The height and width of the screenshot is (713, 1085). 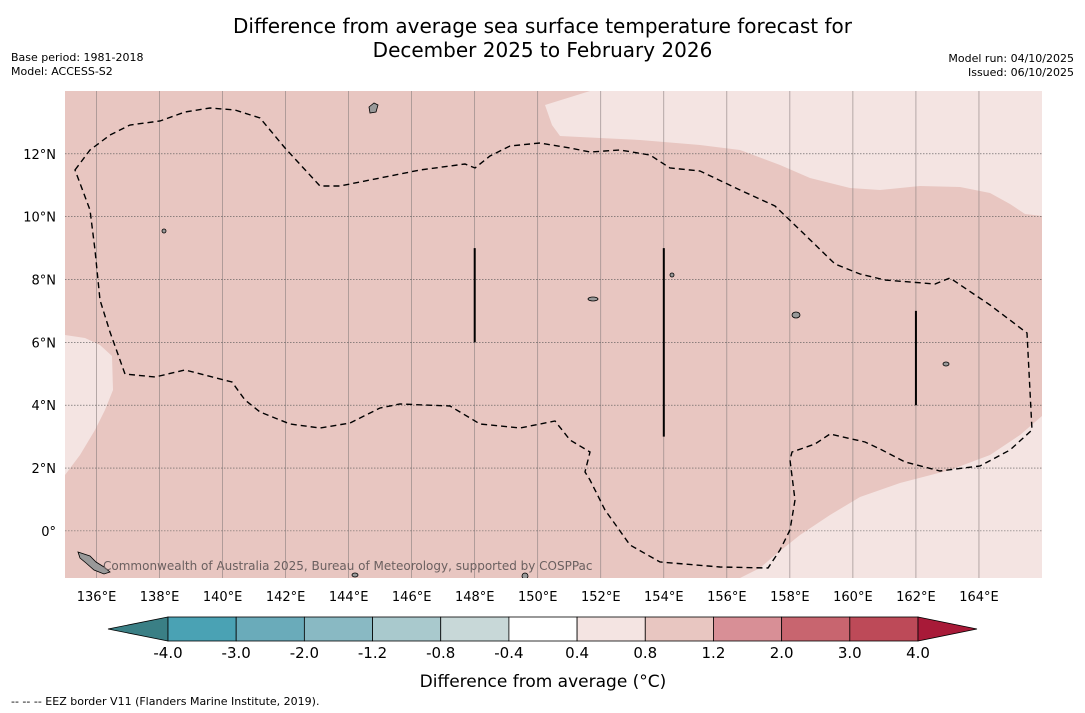 I want to click on colorbar-tick-label: -0.4, so click(x=508, y=653).